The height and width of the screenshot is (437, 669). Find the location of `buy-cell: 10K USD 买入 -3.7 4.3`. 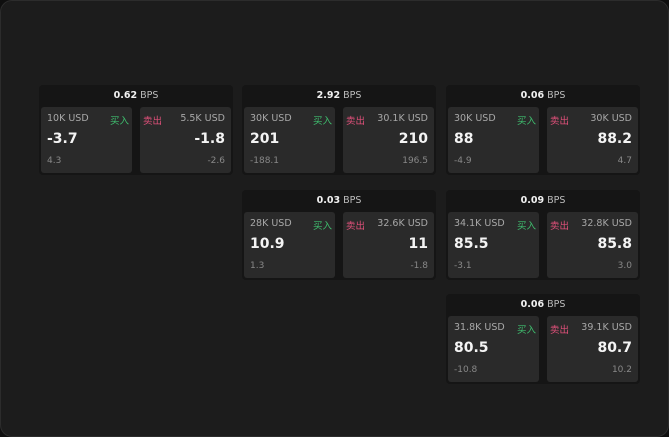

buy-cell: 10K USD 买入 -3.7 4.3 is located at coordinates (86, 140).